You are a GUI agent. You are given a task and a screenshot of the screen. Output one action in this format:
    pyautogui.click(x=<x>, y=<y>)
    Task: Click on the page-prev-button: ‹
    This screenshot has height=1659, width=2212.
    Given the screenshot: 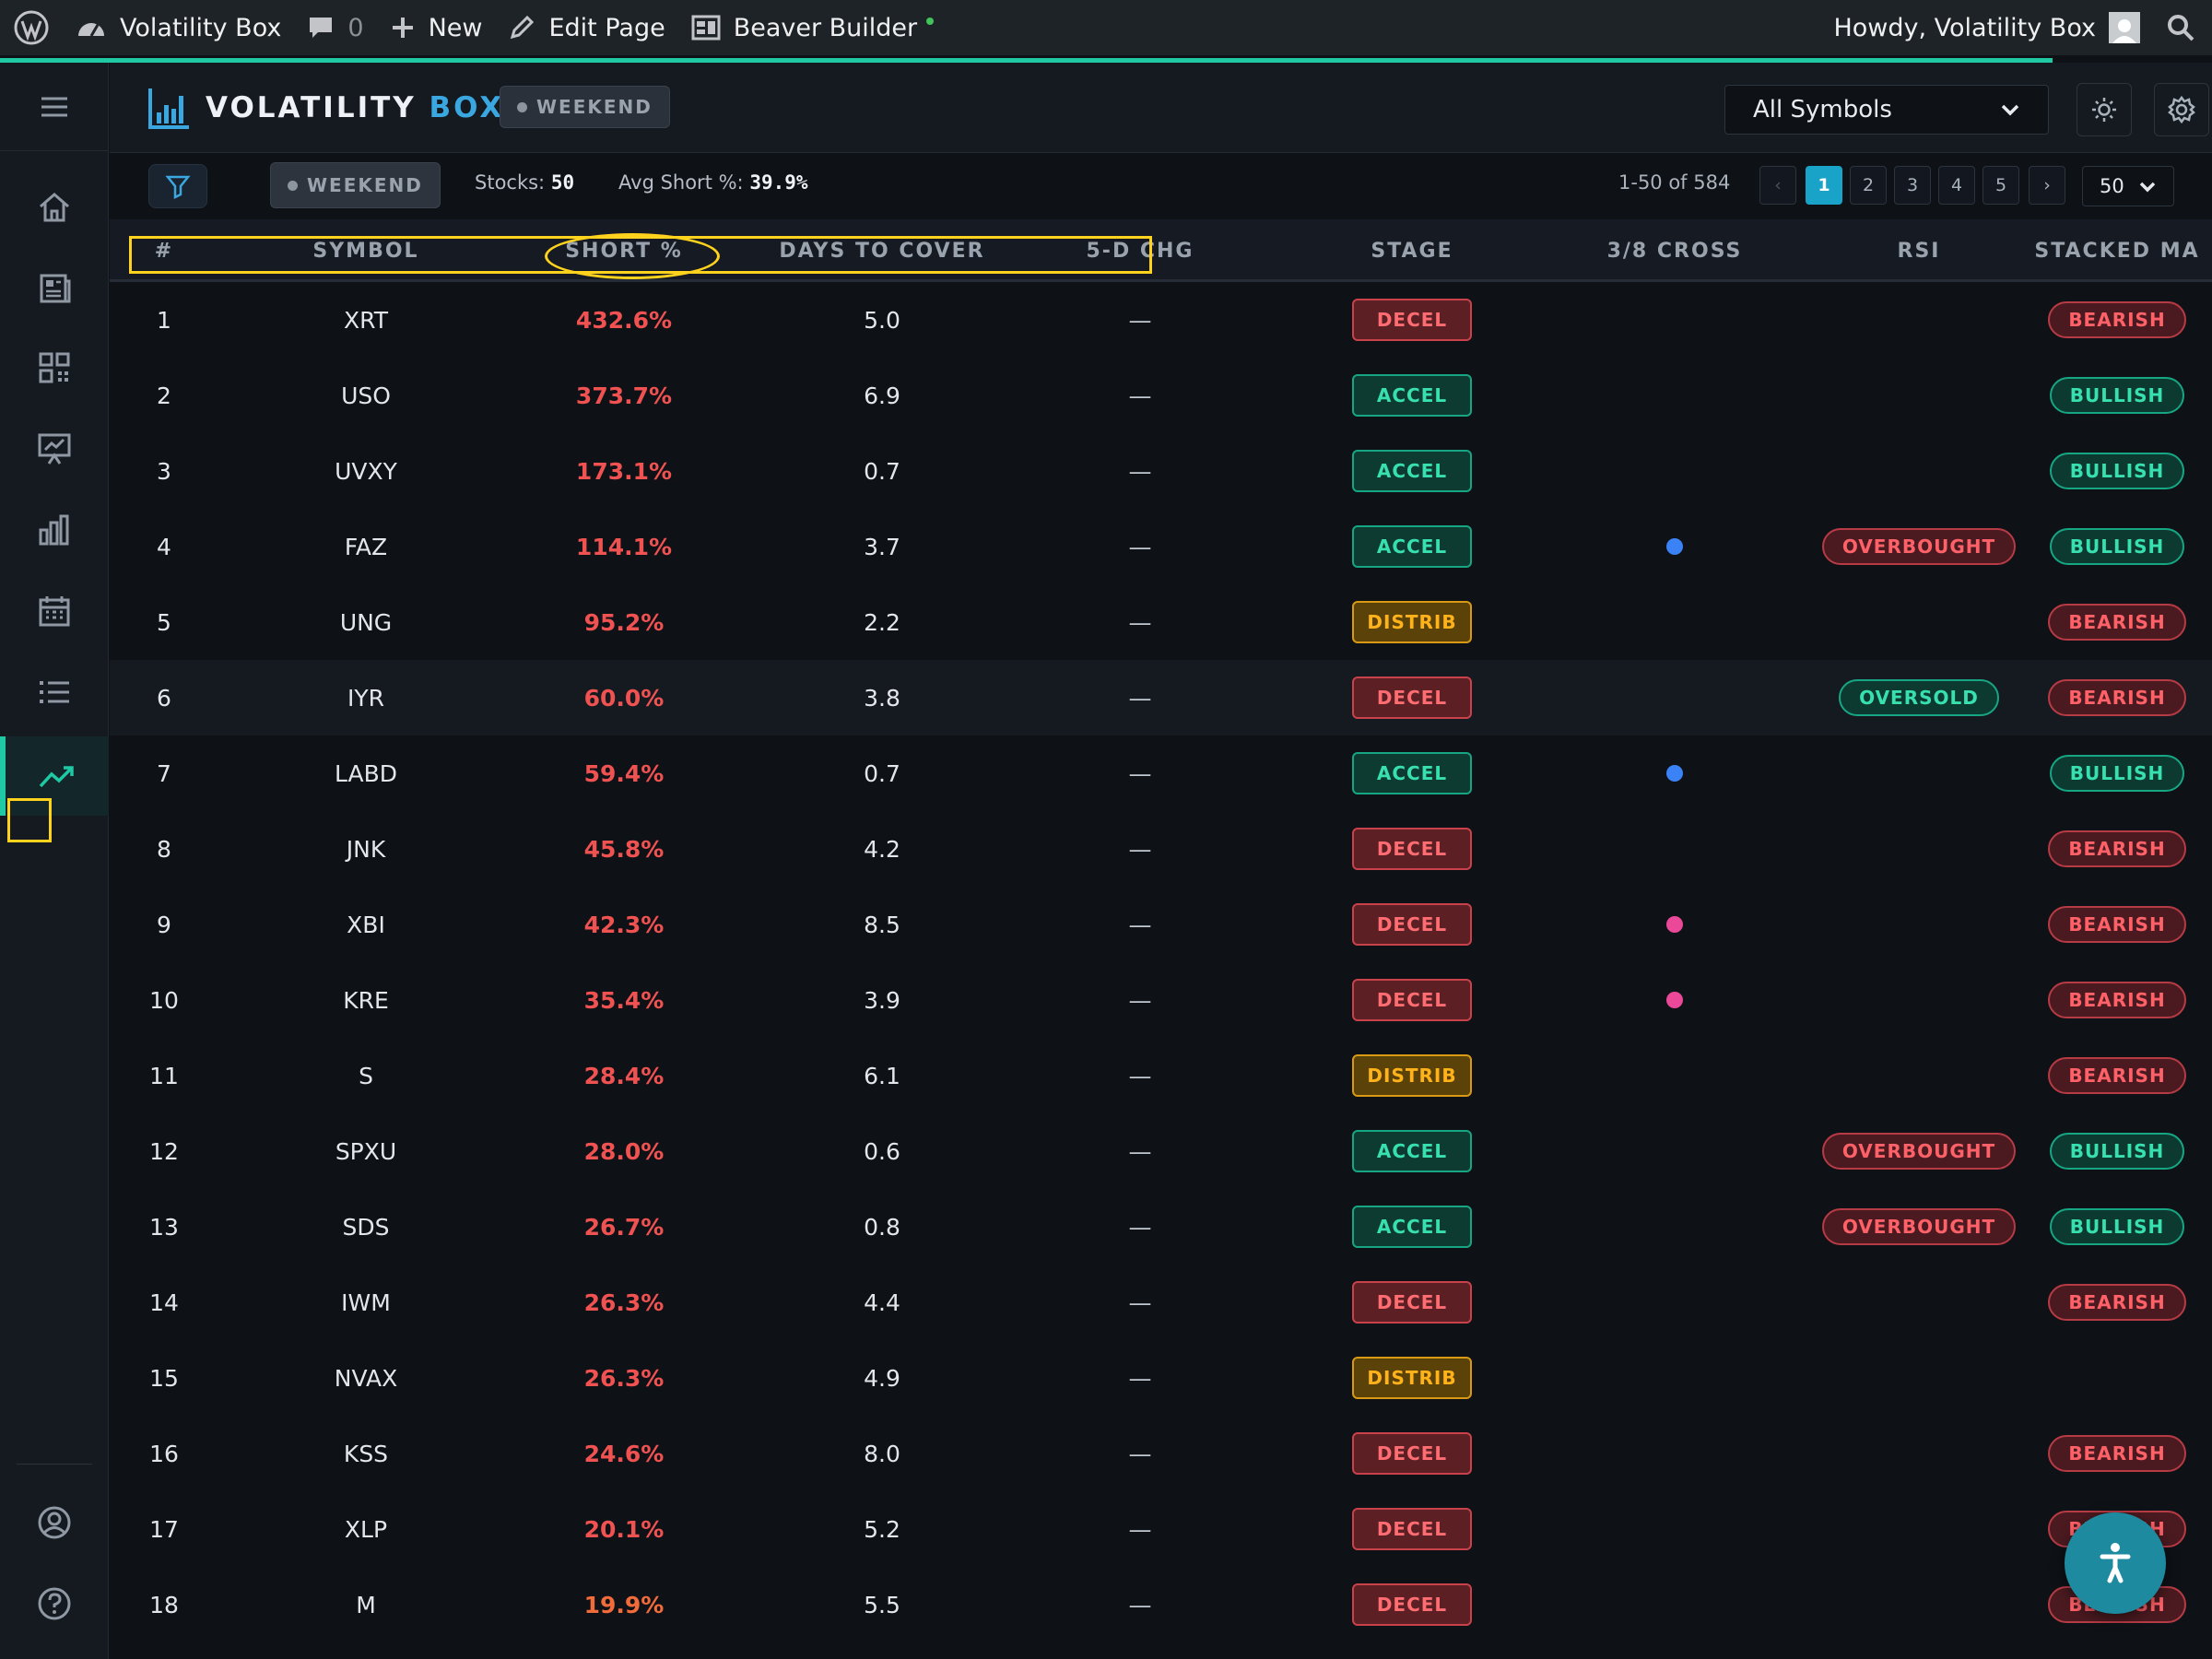 What is the action you would take?
    pyautogui.click(x=1777, y=185)
    